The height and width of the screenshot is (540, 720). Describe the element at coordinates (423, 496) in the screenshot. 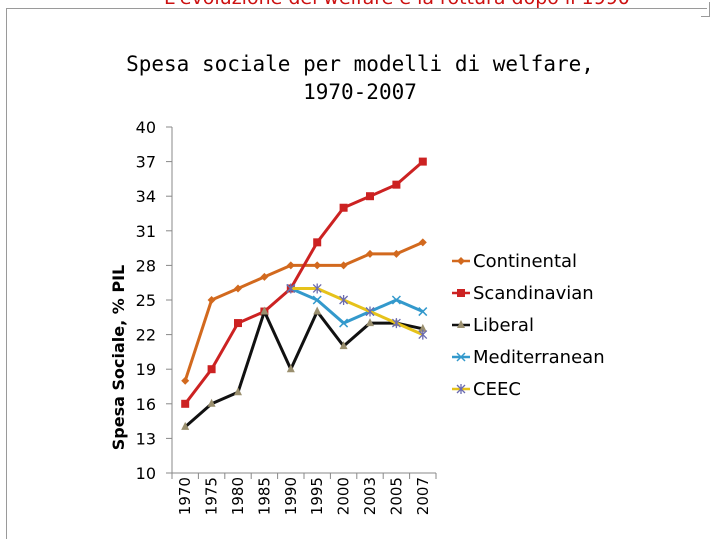

I see `x-tick-label: 2007` at that location.